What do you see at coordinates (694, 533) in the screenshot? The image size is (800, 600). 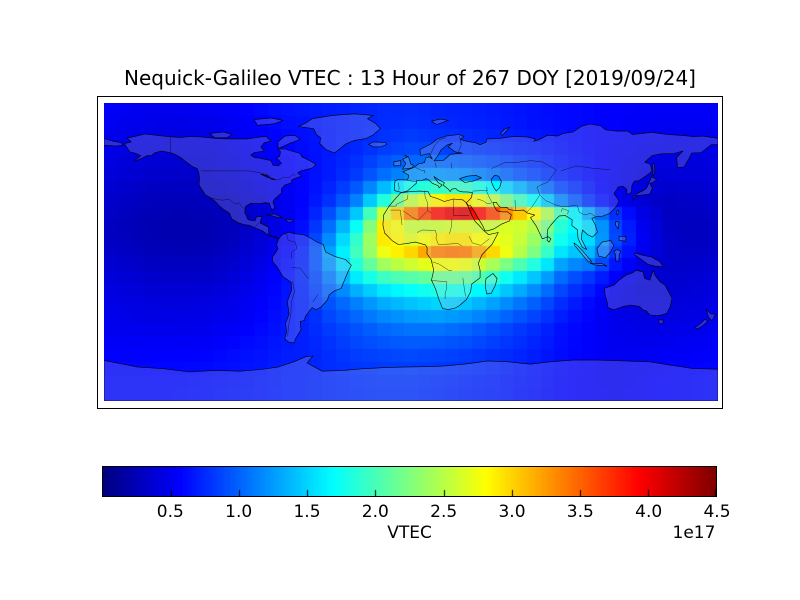 I see `colorbar-offset-label: 1e17` at bounding box center [694, 533].